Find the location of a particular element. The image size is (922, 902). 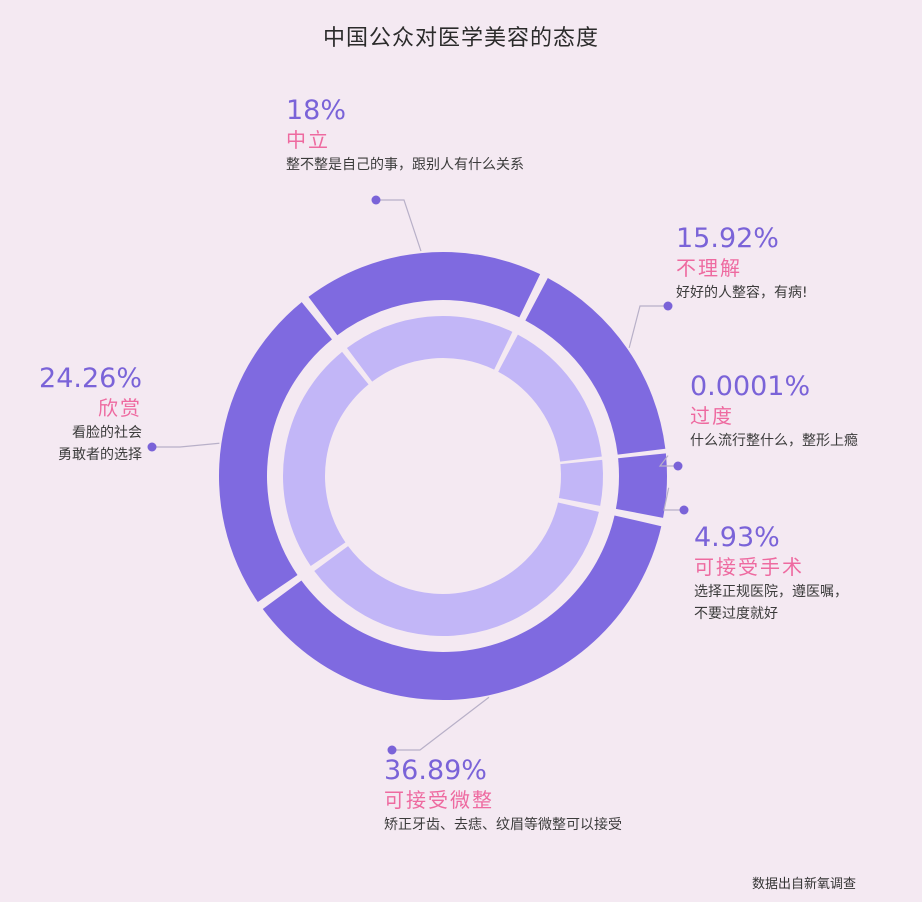

inner-slice-admire is located at coordinates (326, 459).